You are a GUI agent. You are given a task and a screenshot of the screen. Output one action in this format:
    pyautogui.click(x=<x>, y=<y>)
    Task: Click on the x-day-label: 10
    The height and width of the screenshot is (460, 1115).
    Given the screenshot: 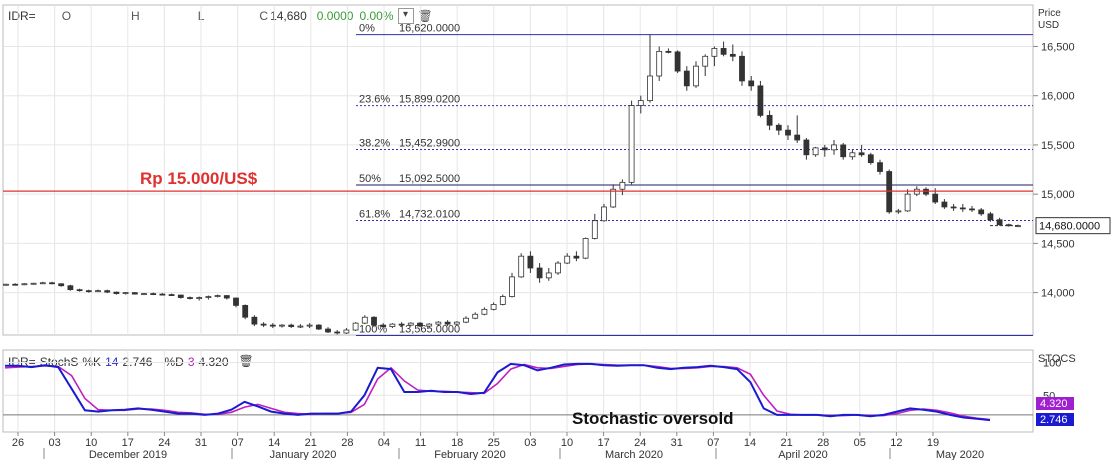 What is the action you would take?
    pyautogui.click(x=567, y=443)
    